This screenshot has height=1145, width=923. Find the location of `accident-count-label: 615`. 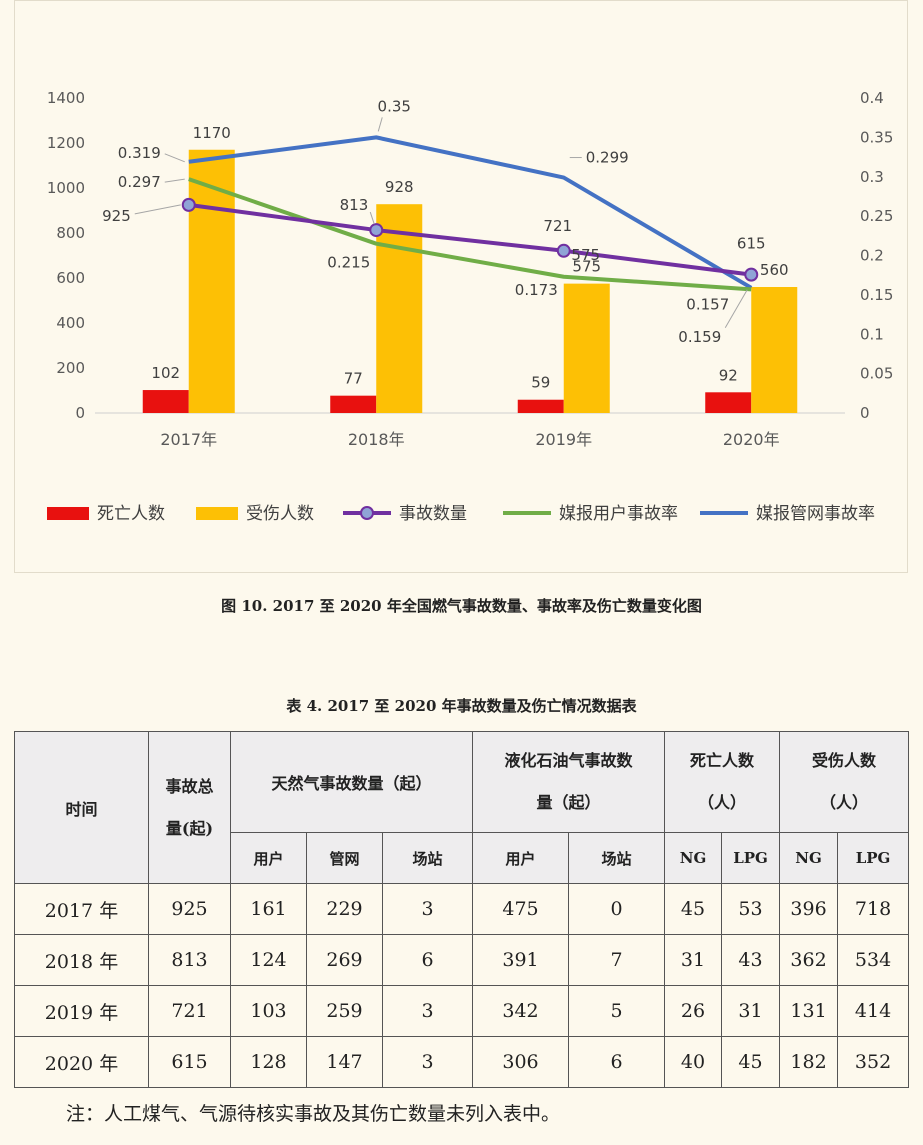

accident-count-label: 615 is located at coordinates (751, 244).